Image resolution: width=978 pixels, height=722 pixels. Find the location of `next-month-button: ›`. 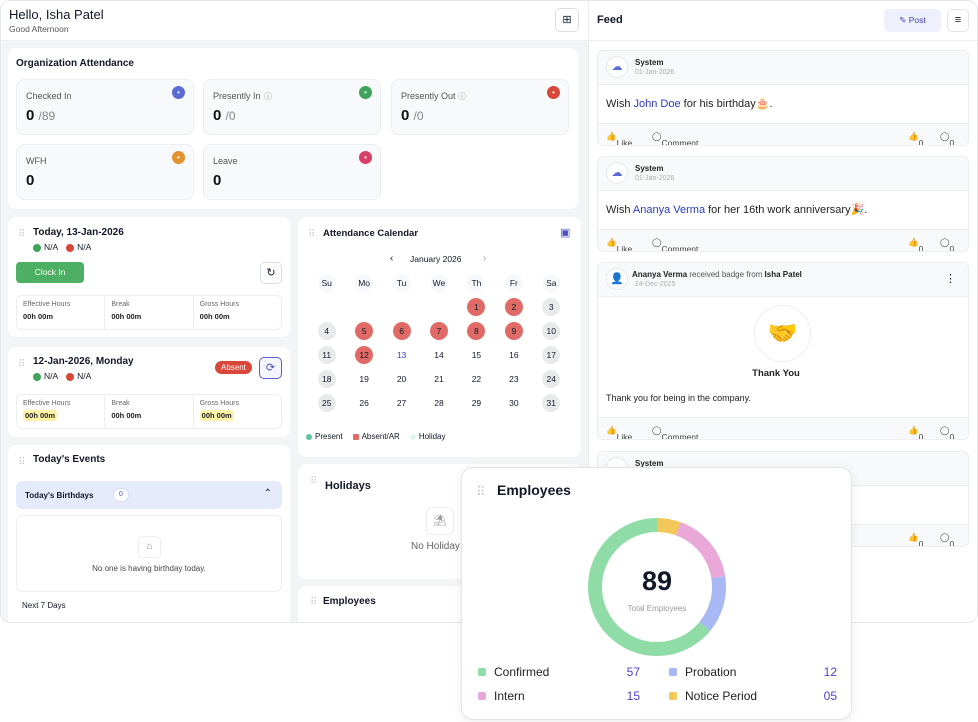

next-month-button: › is located at coordinates (485, 258).